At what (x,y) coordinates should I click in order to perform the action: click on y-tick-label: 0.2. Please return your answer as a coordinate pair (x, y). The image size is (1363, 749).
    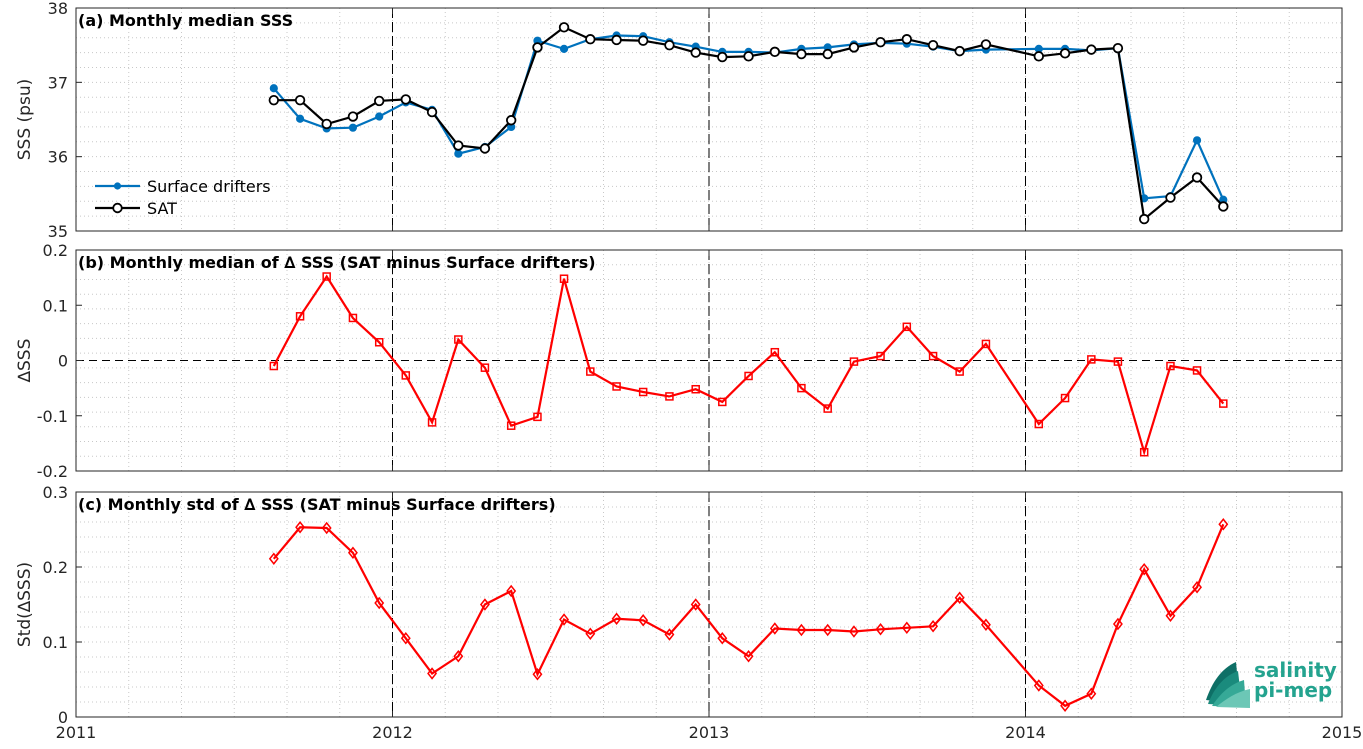
    Looking at the image, I should click on (55, 250).